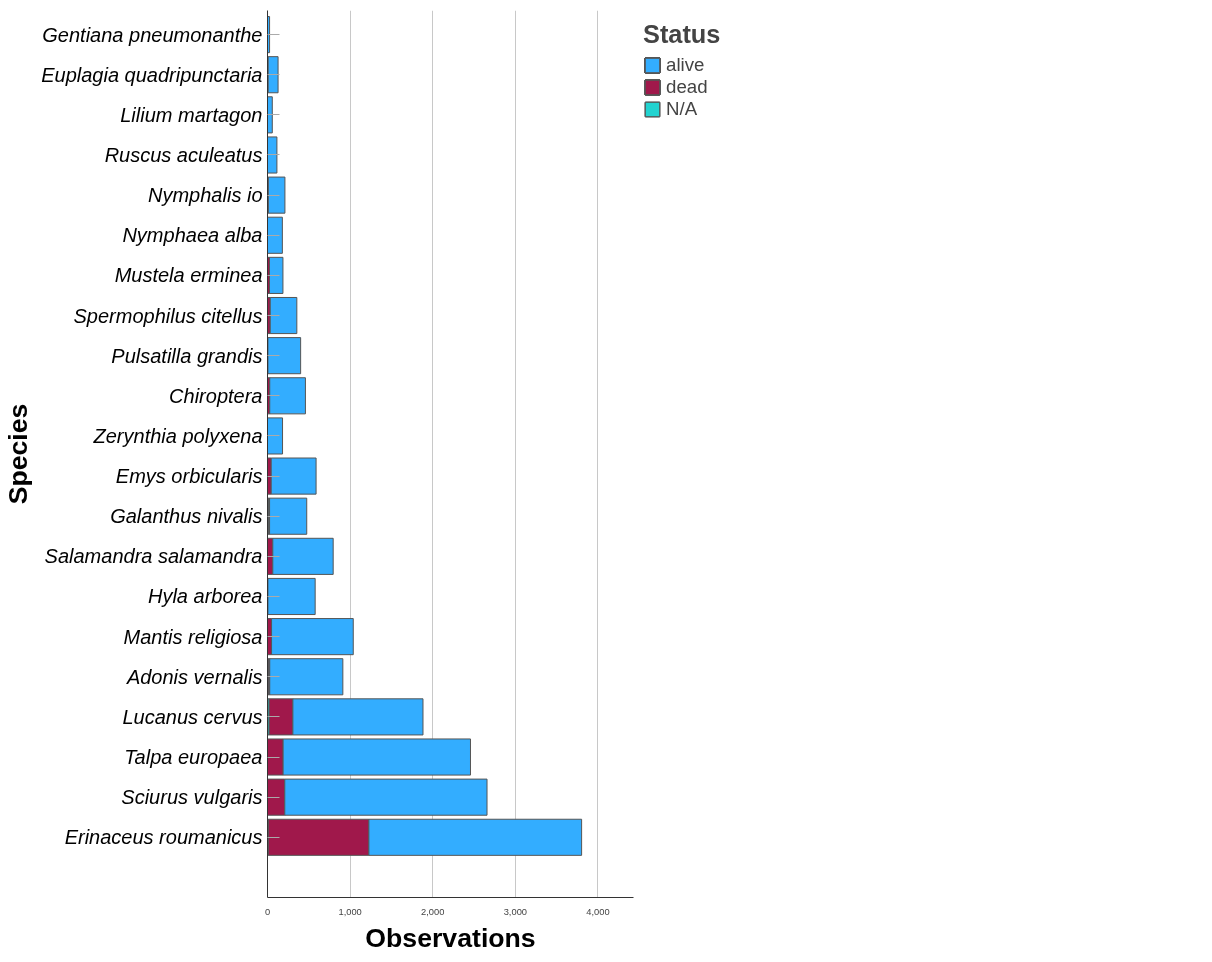  What do you see at coordinates (682, 34) in the screenshot?
I see `legend-title: Status` at bounding box center [682, 34].